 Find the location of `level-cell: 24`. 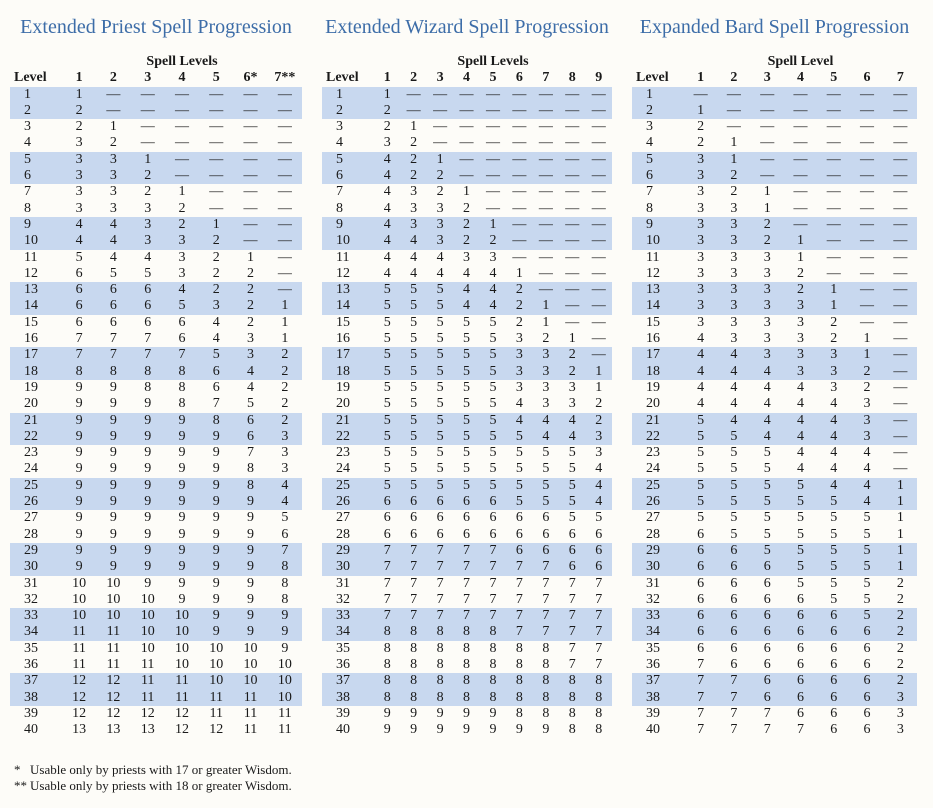

level-cell: 24 is located at coordinates (31, 469).